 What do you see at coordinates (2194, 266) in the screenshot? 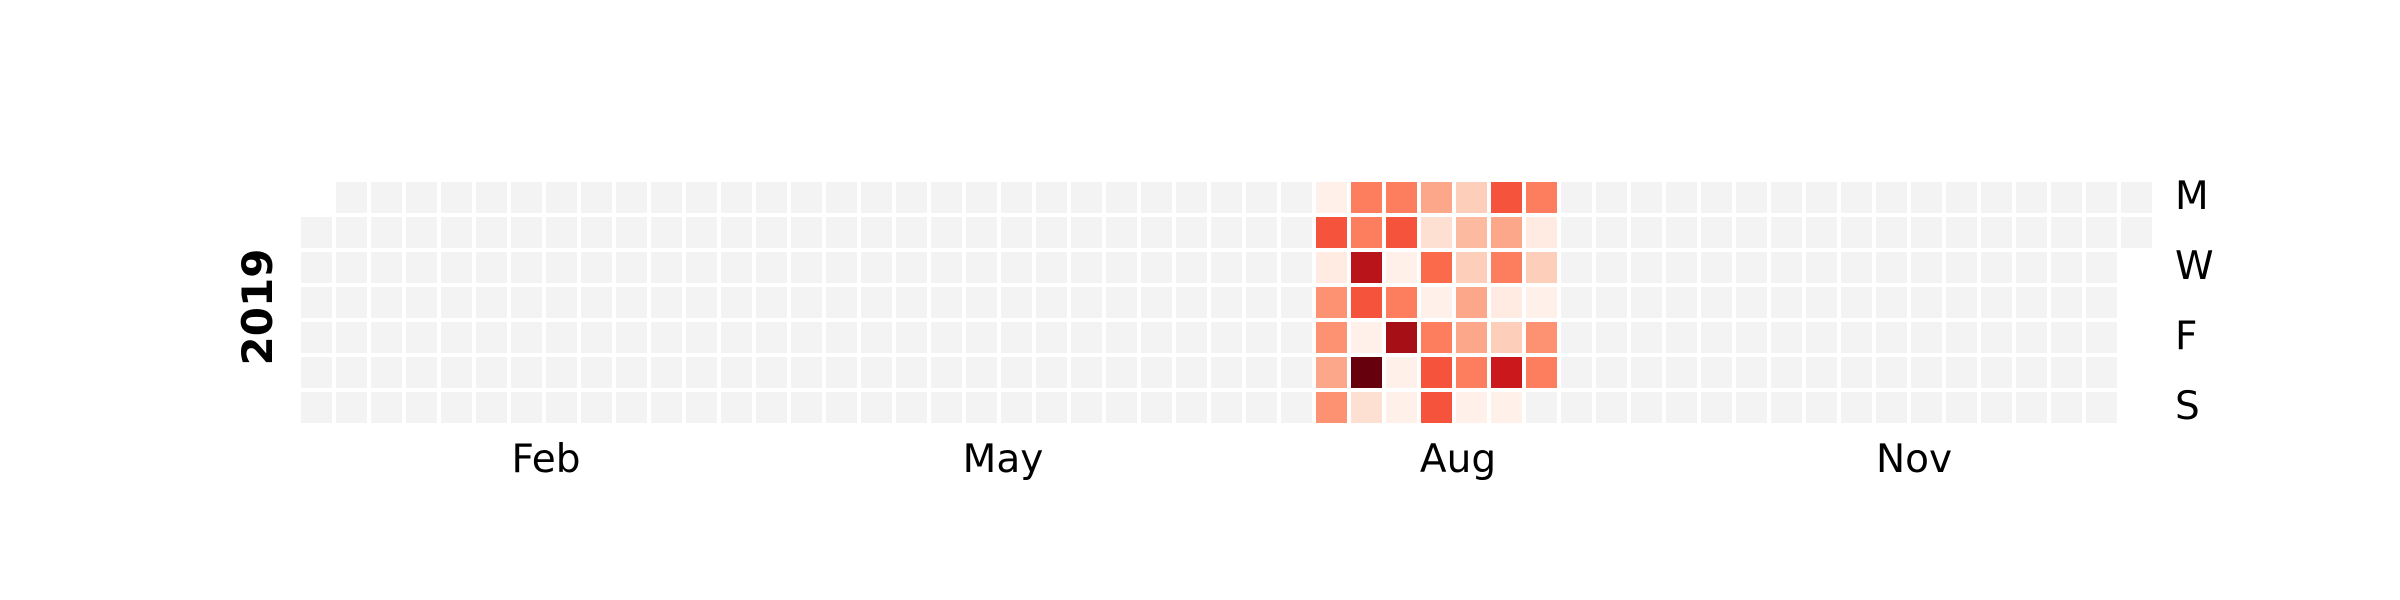
I see `day-label-wed: W` at bounding box center [2194, 266].